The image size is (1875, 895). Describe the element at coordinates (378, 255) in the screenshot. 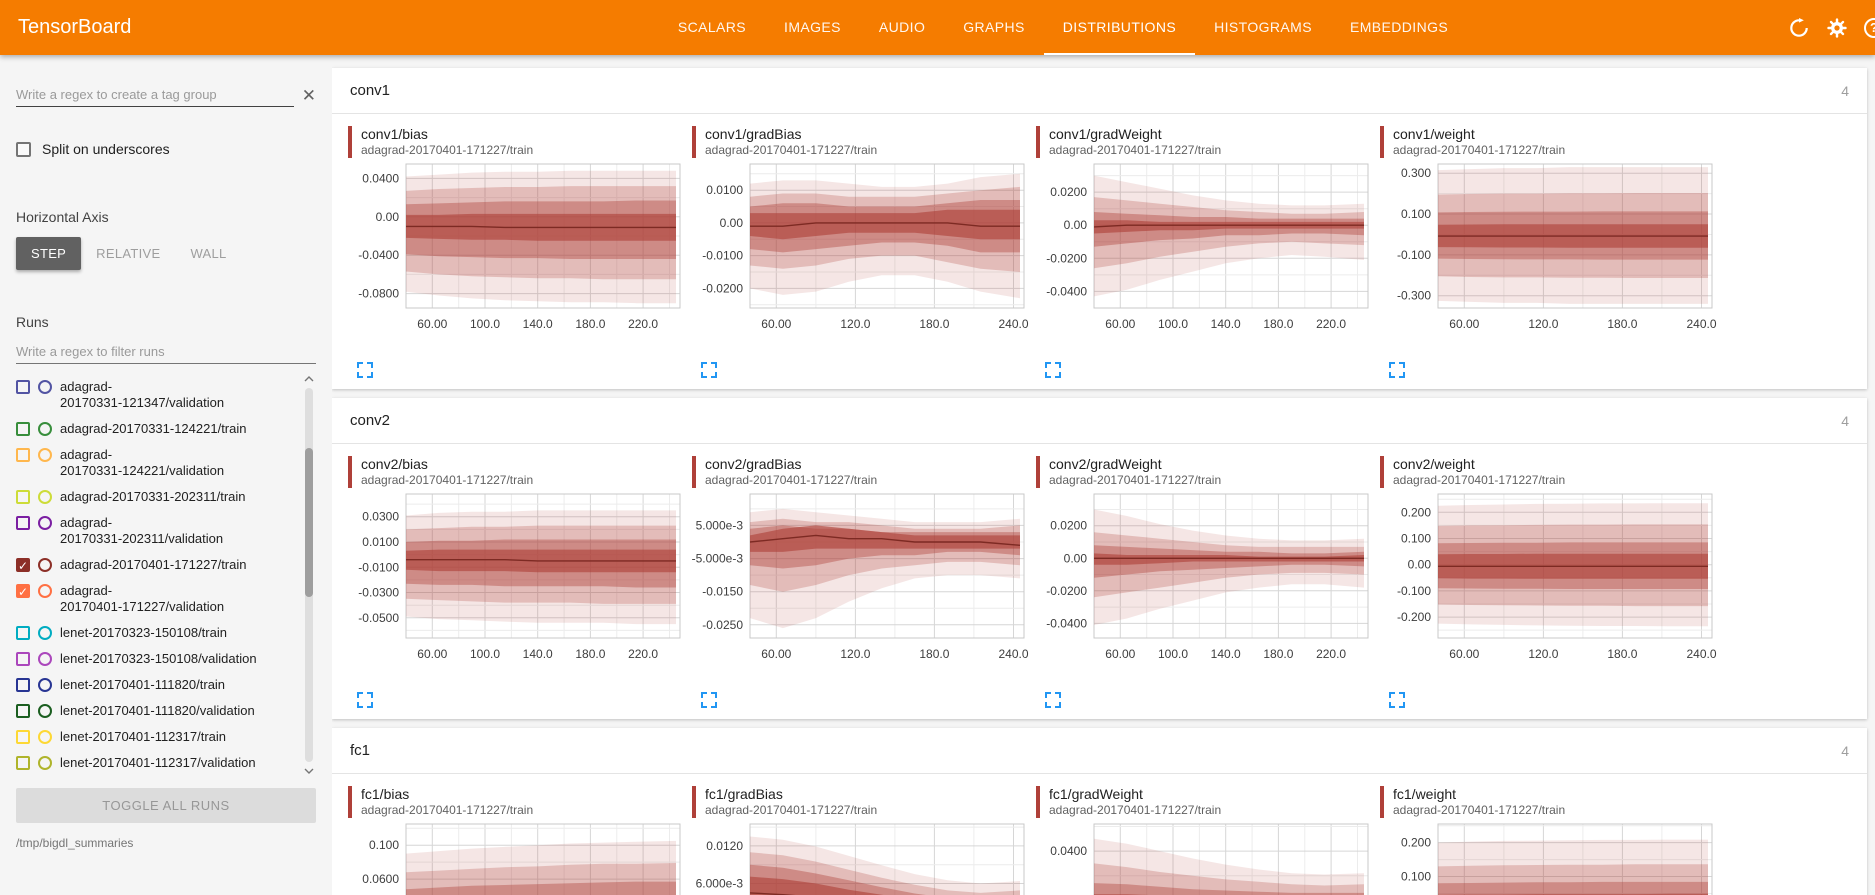

I see `y-axis-tick-label: -0.0400` at that location.